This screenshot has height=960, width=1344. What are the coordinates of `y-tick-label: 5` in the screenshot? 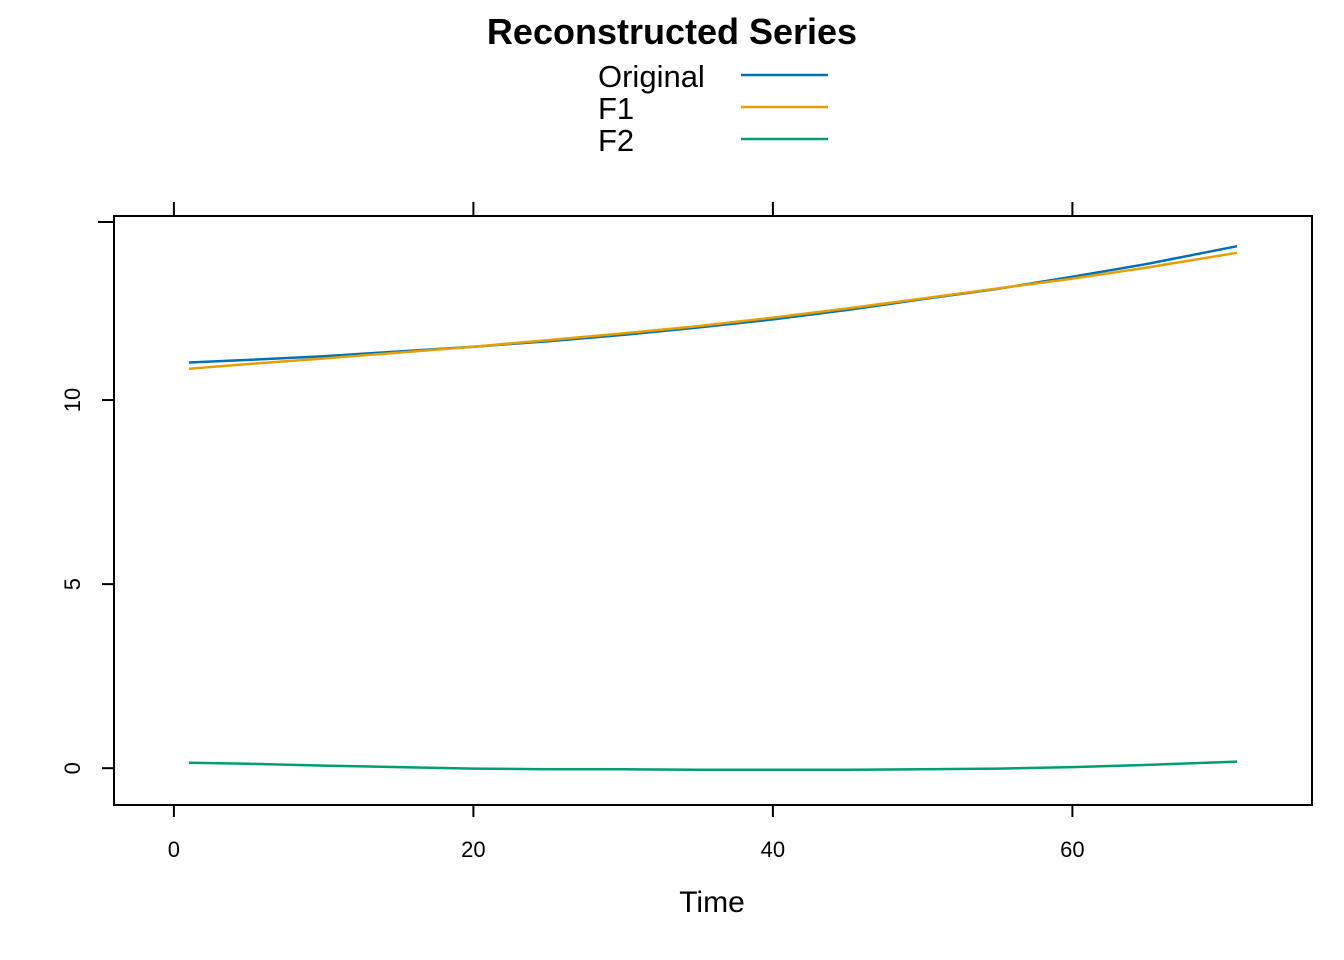 It's located at (72, 584).